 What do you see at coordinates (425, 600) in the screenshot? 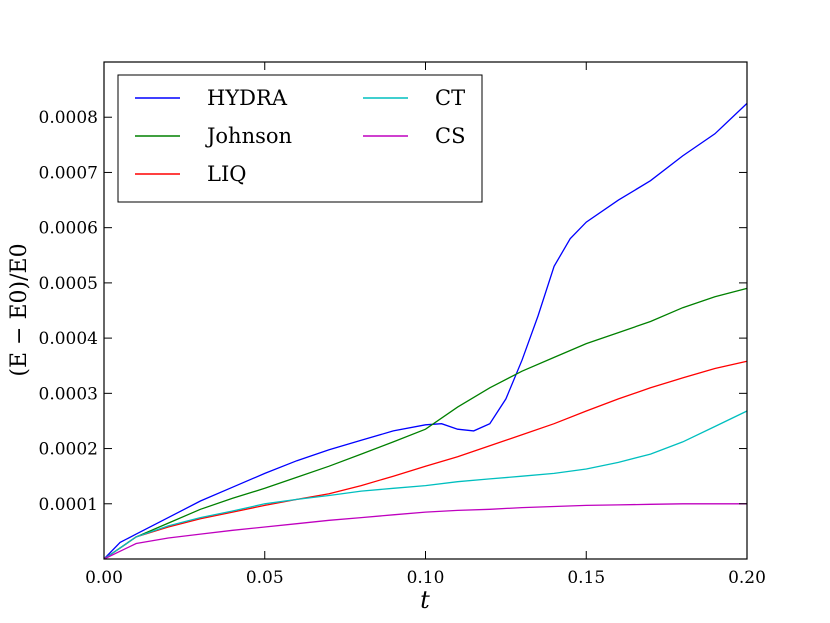
I see `x-axis-label: t` at bounding box center [425, 600].